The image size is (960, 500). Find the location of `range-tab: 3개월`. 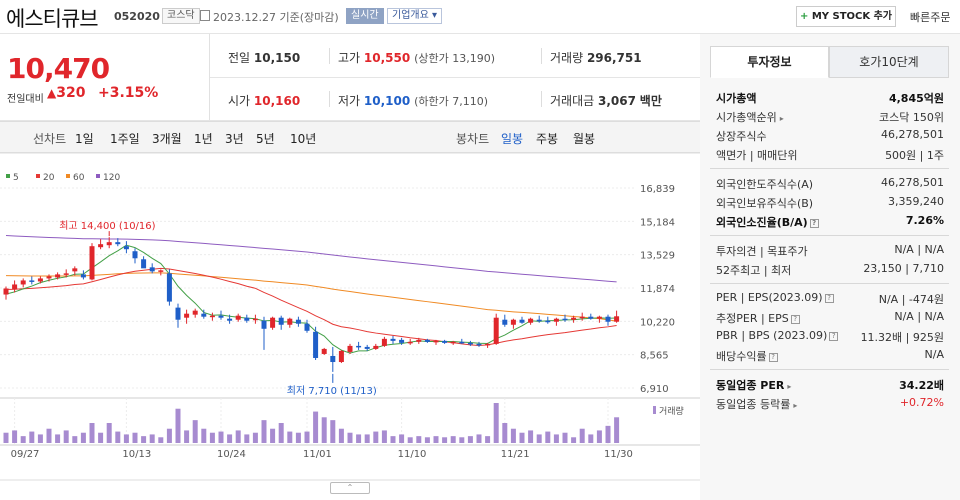

range-tab: 3개월 is located at coordinates (167, 139).